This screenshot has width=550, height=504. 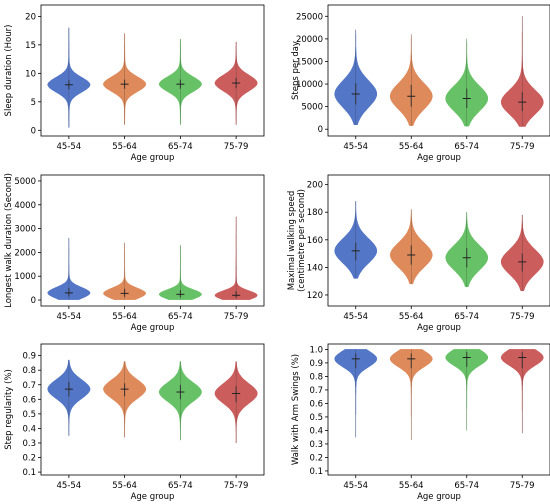 What do you see at coordinates (9, 71) in the screenshot?
I see `y-axis-title: Sleep duration (Hour)` at bounding box center [9, 71].